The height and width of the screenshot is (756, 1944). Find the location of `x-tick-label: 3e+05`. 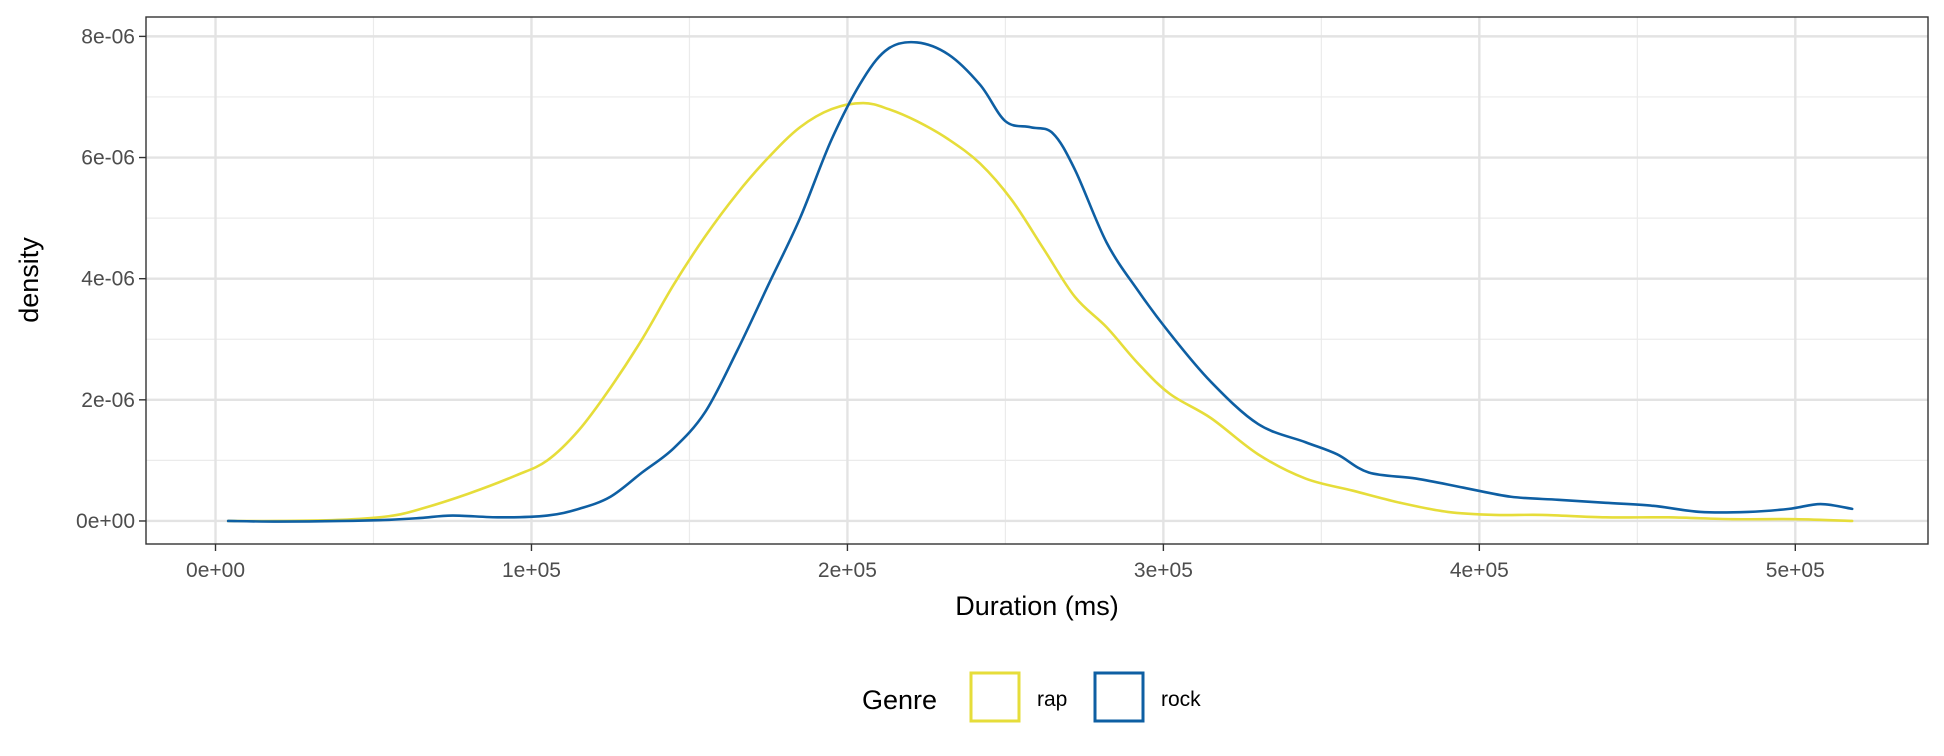

x-tick-label: 3e+05 is located at coordinates (1163, 570).